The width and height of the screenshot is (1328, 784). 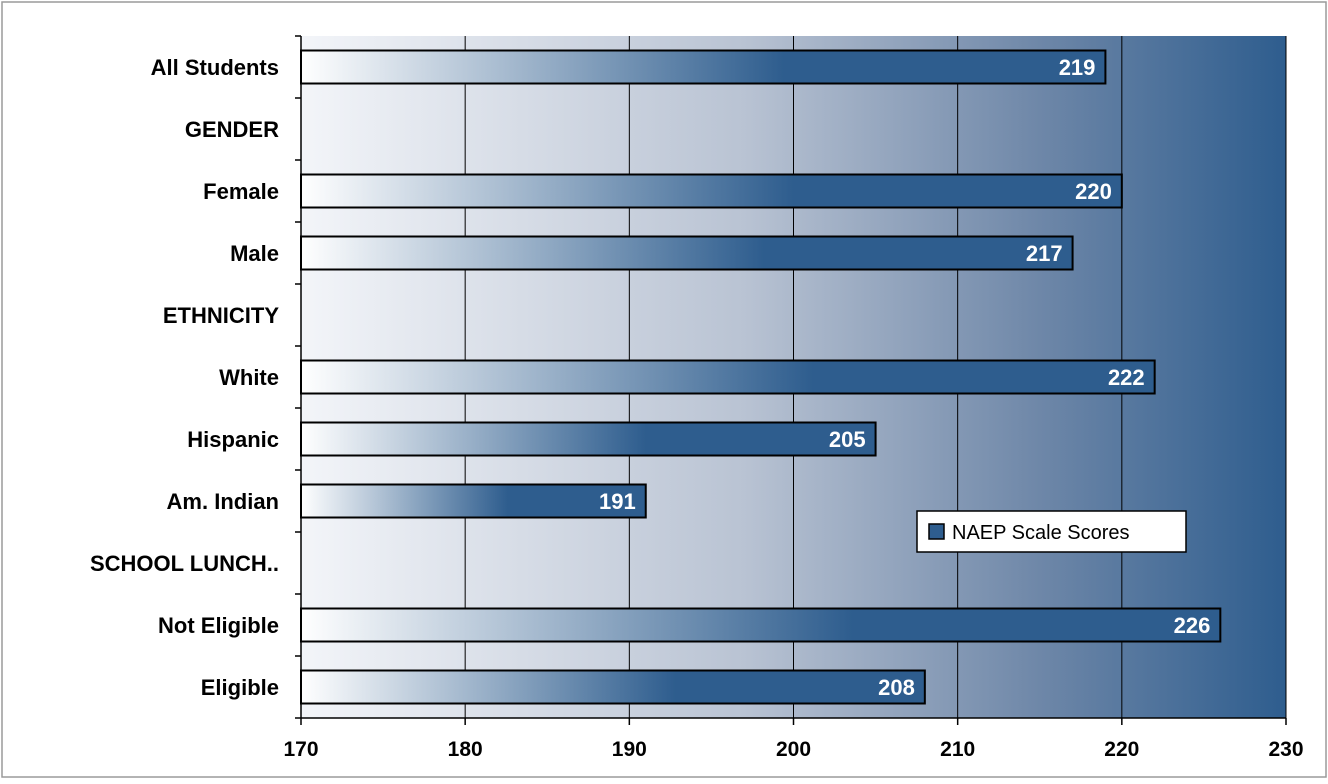 I want to click on bar-value-label: 226, so click(x=1192, y=625).